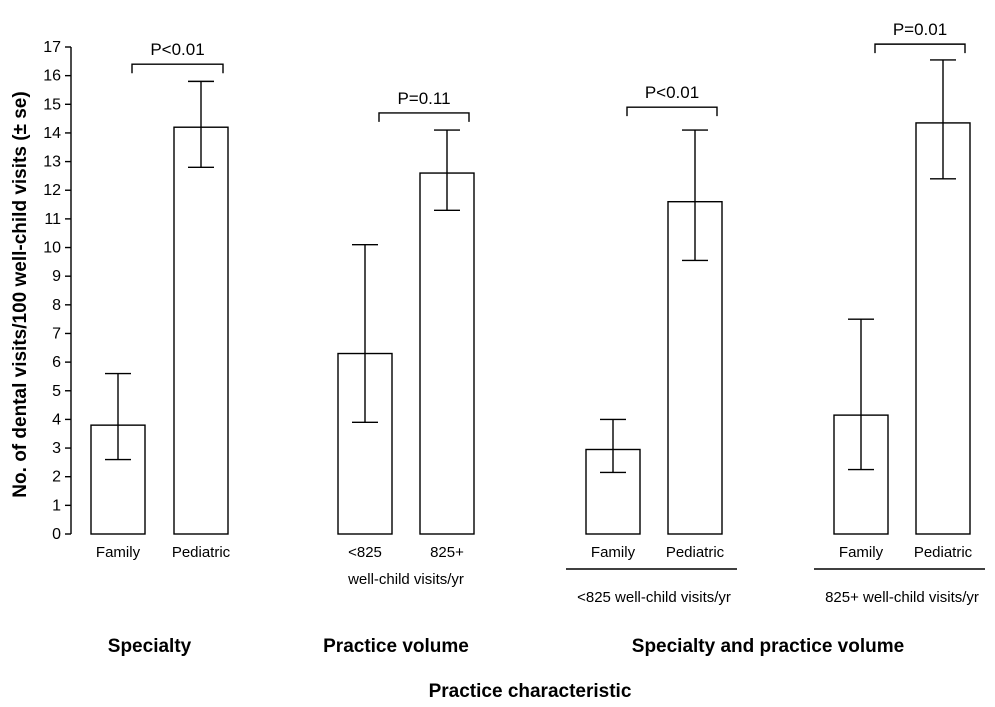  Describe the element at coordinates (52, 76) in the screenshot. I see `y-tick-label: 16` at that location.